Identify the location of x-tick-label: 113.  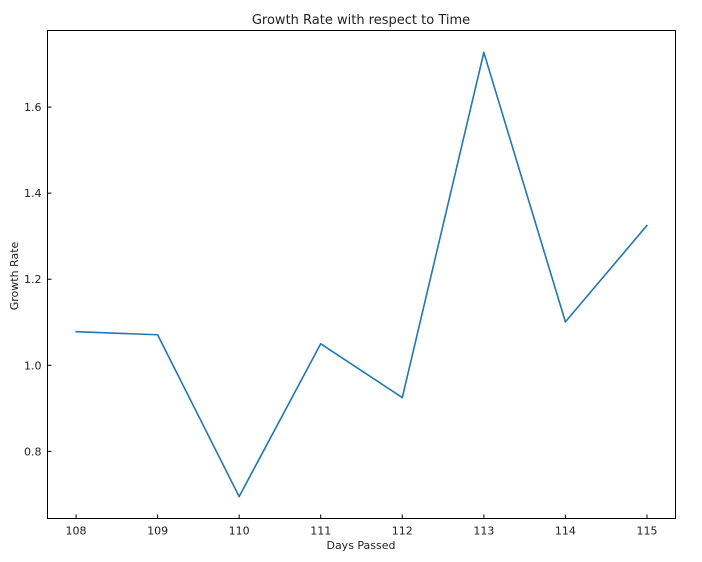
(483, 531).